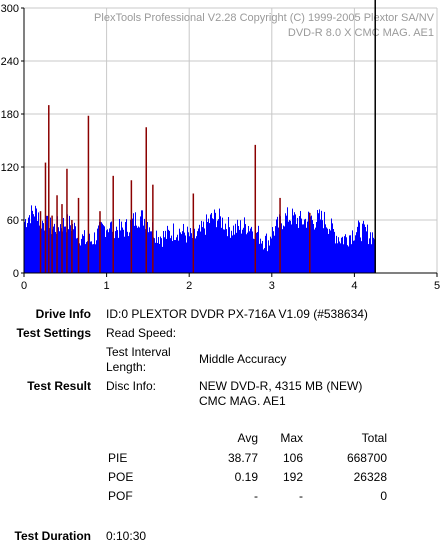 This screenshot has width=447, height=545. Describe the element at coordinates (141, 333) in the screenshot. I see `read-speed-label: Read Speed:` at that location.